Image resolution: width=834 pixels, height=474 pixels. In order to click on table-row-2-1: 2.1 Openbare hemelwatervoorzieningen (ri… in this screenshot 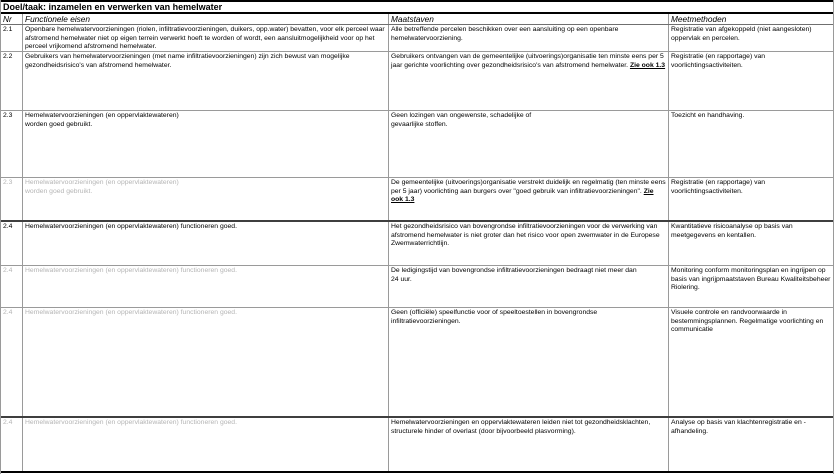, I will do `click(417, 38)`.